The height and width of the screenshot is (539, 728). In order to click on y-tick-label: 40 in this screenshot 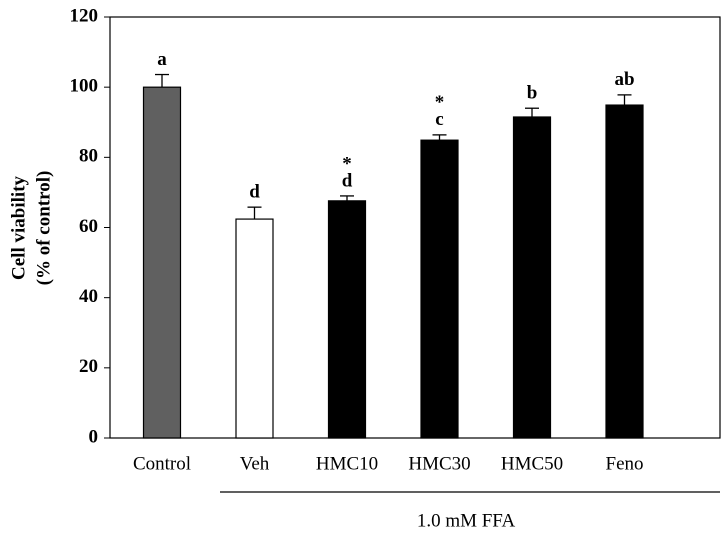, I will do `click(88, 296)`.